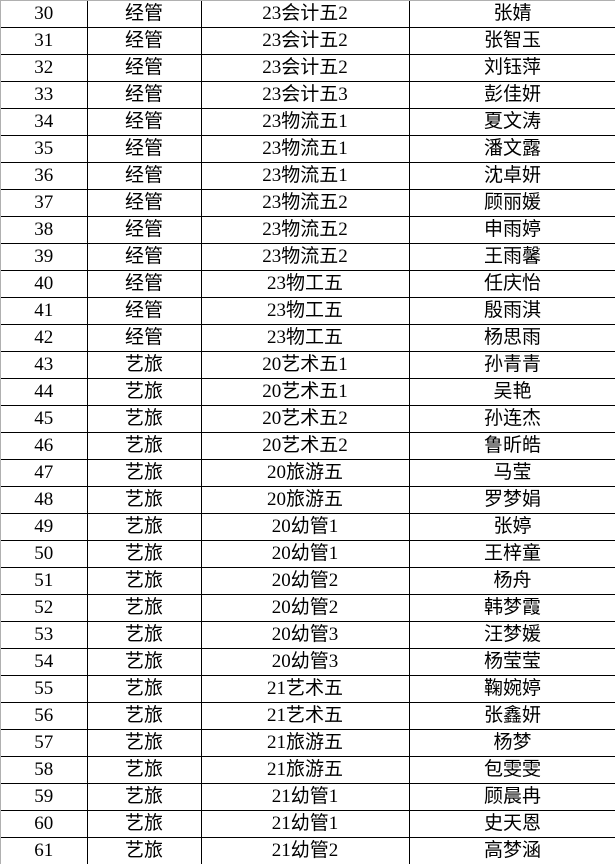 The height and width of the screenshot is (864, 615). I want to click on row-number-cell: 58, so click(44, 770).